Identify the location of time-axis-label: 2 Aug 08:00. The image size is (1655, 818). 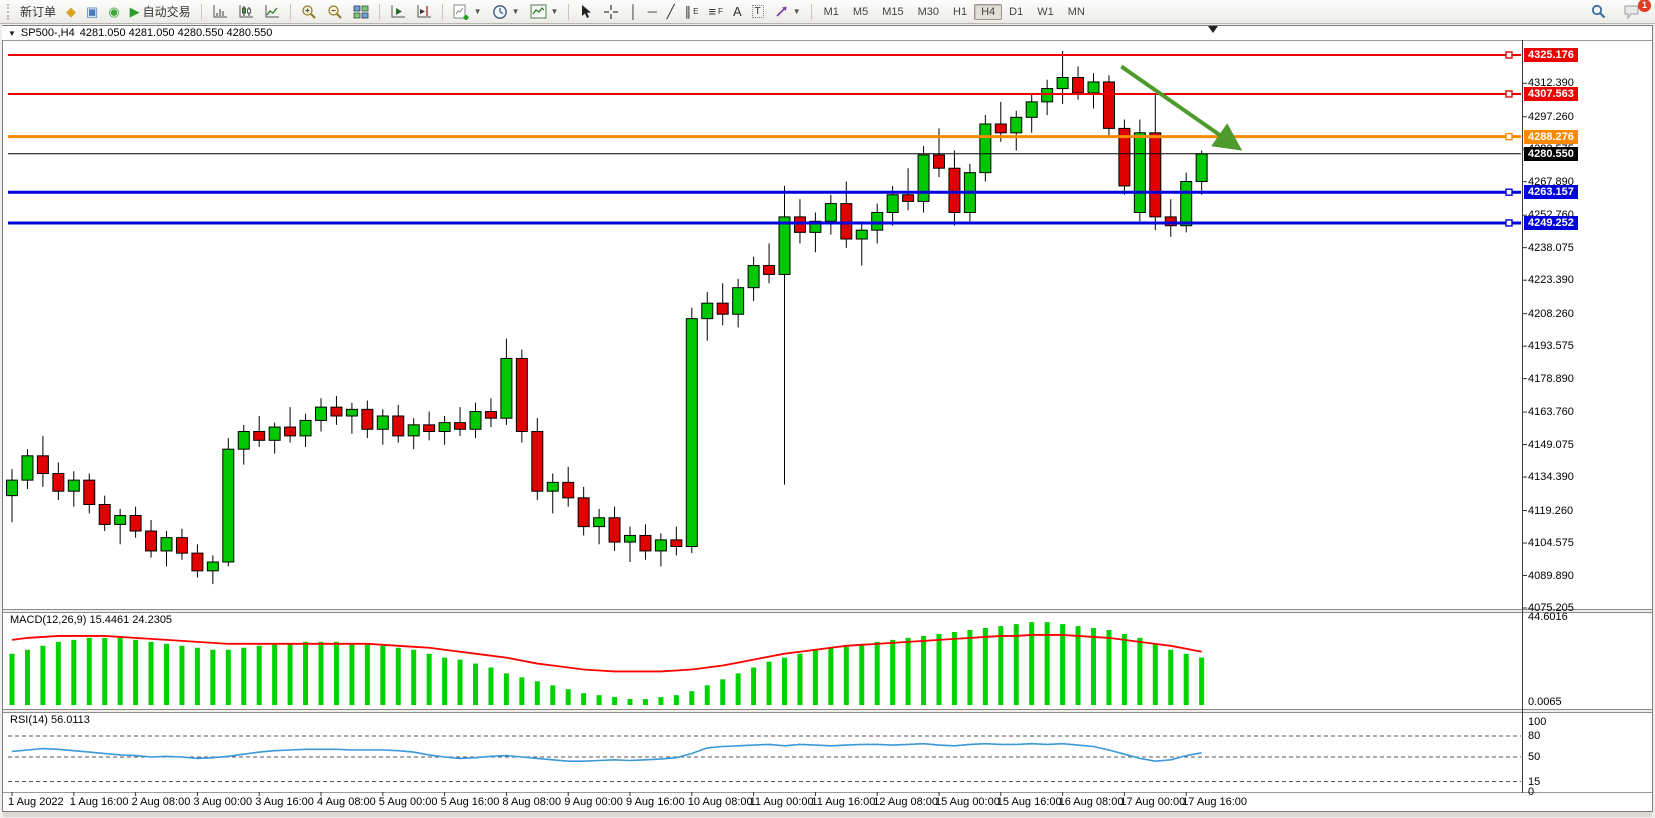
(161, 802).